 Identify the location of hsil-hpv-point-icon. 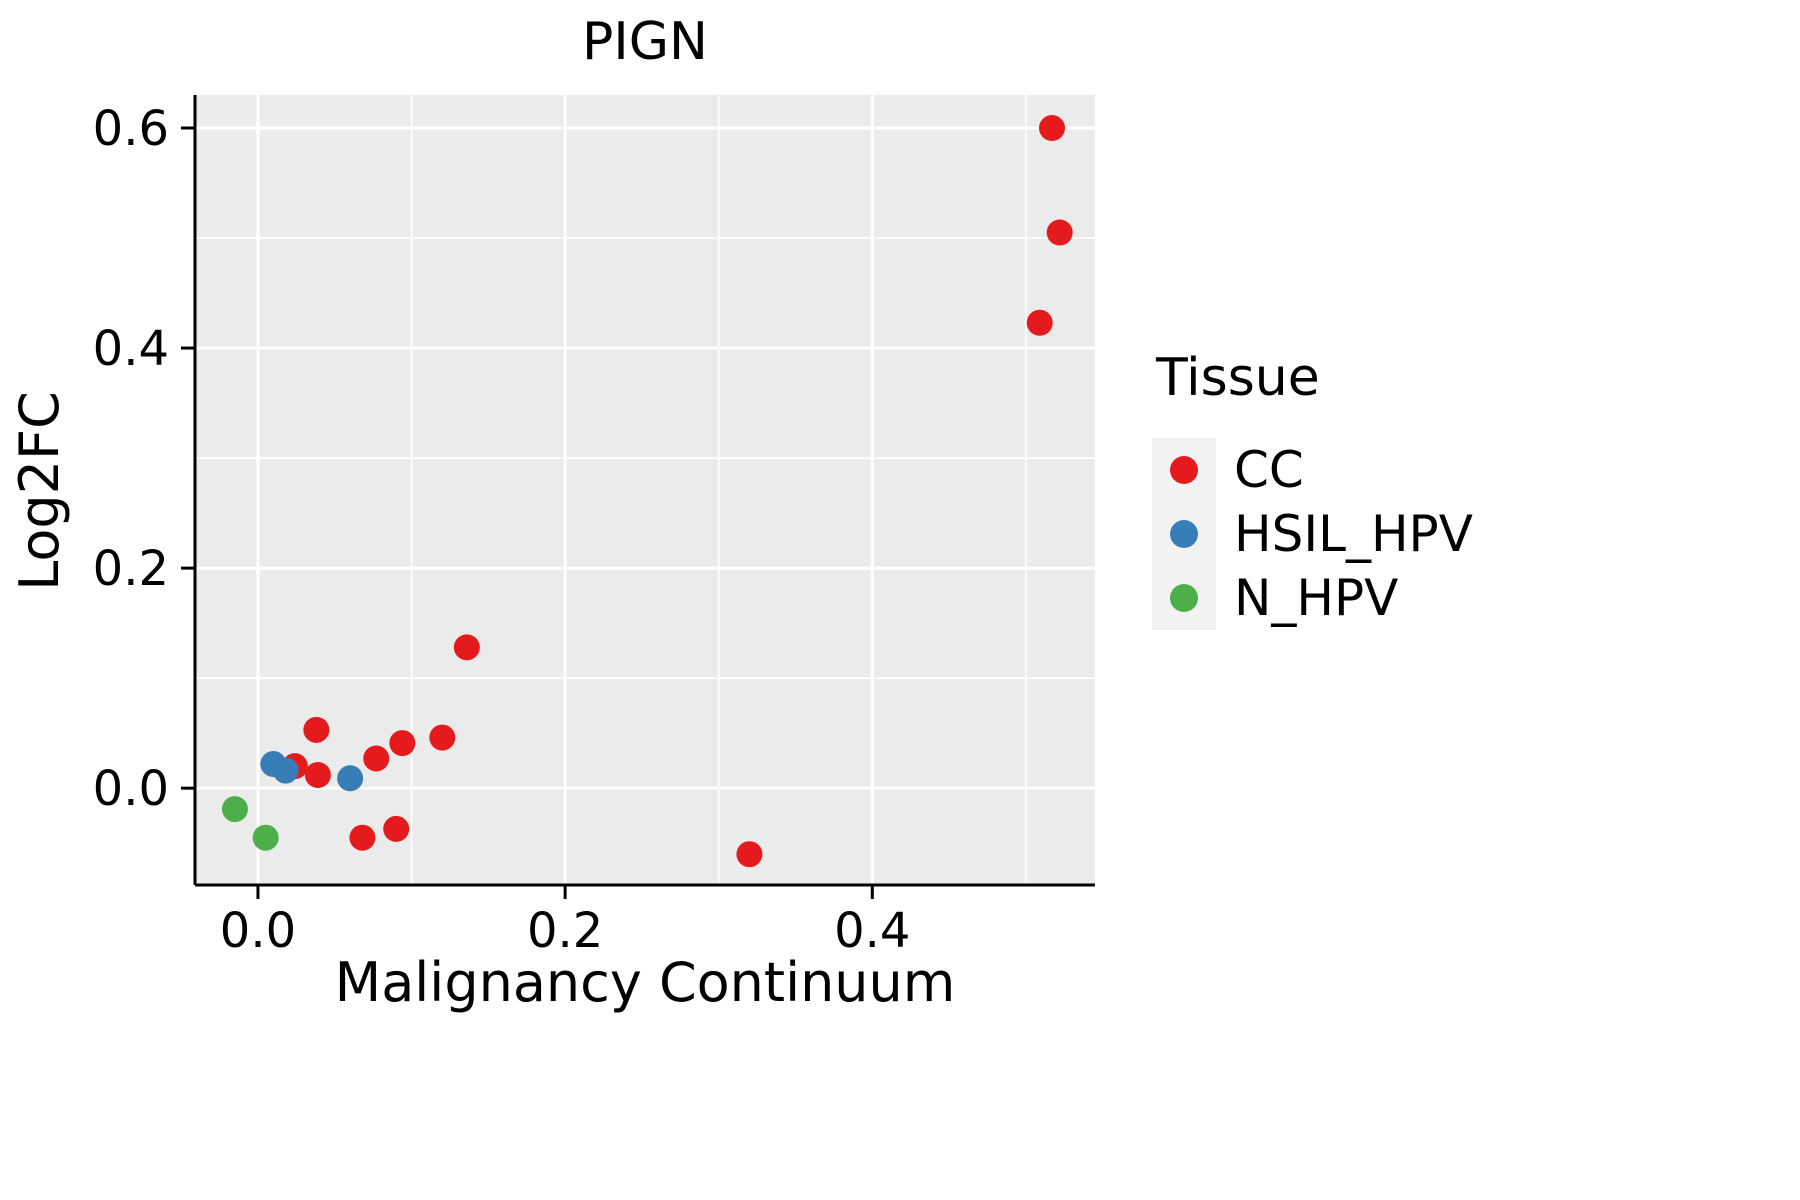
(1184, 534).